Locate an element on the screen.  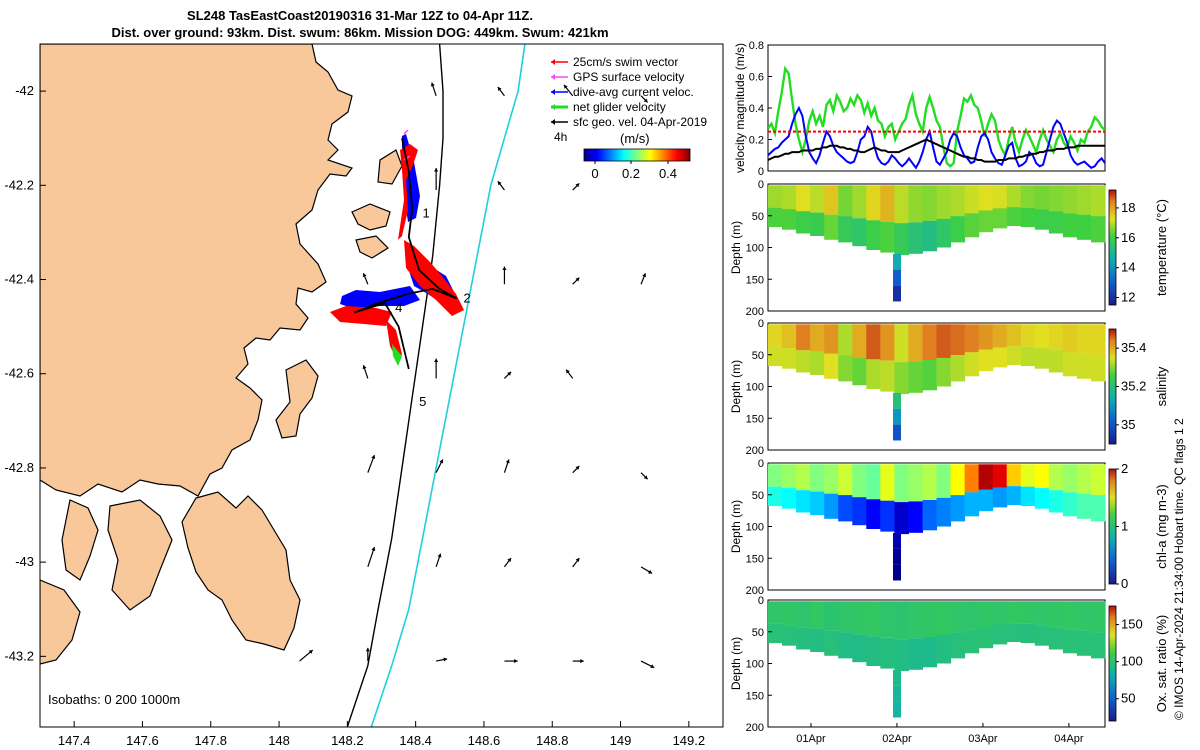
colorbar-tick-label: 1 is located at coordinates (1124, 526).